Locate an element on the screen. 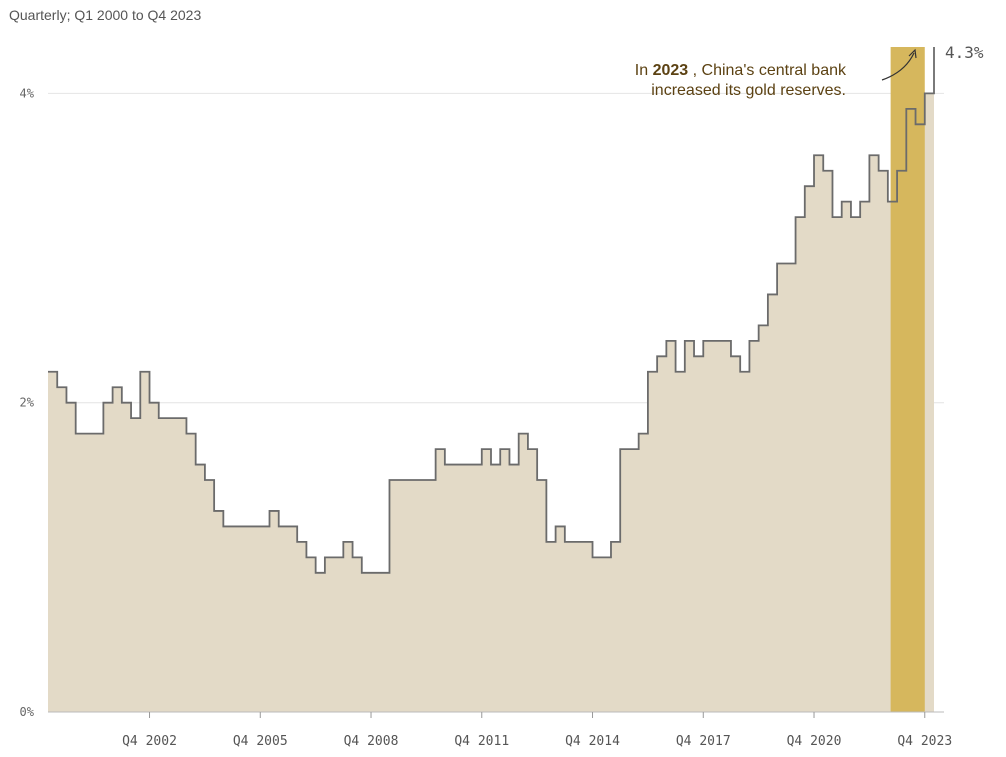 The height and width of the screenshot is (757, 1006). annotation-line-1: In 2023 , China's central bank is located at coordinates (741, 70).